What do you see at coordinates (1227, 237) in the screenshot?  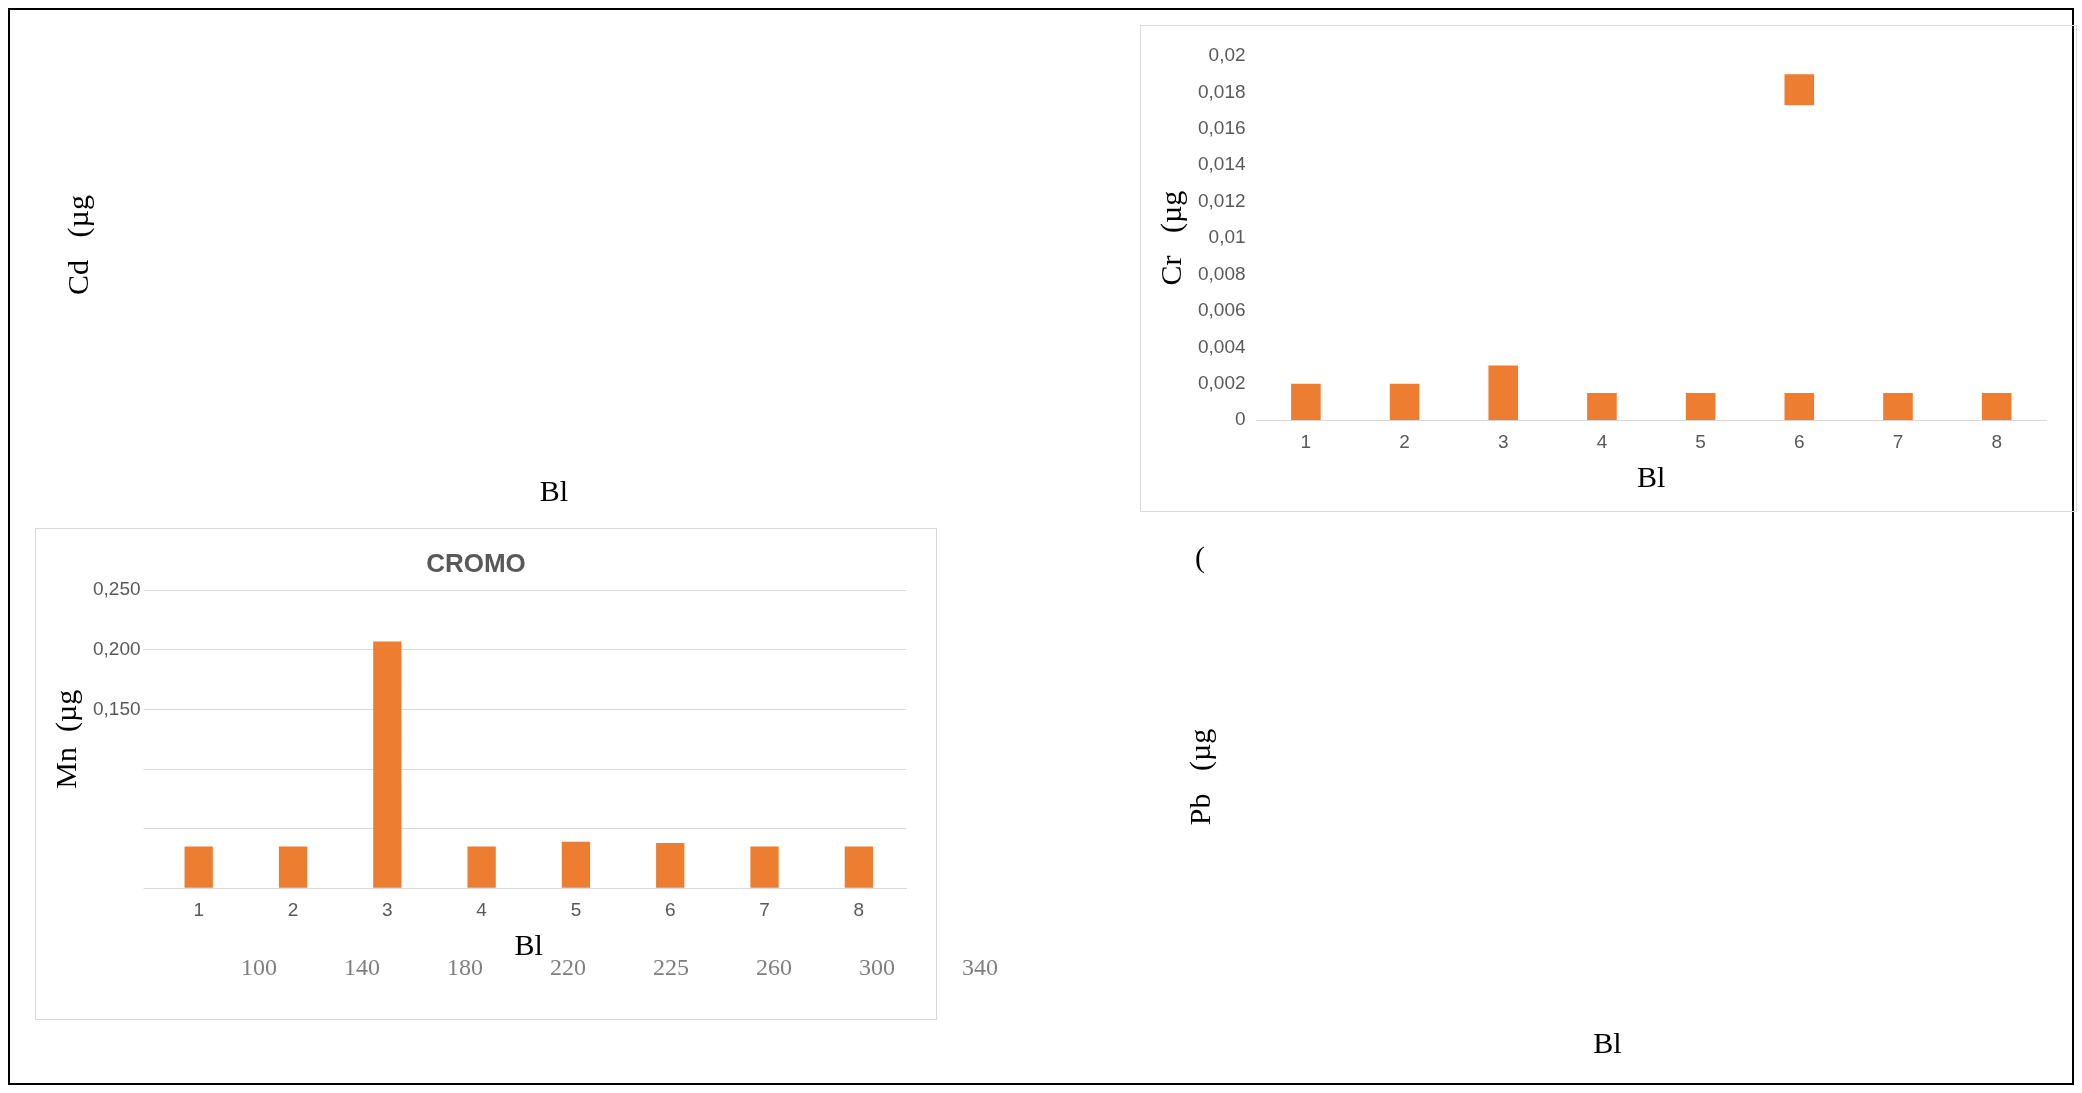 I see `y-tick-label: 0,01` at bounding box center [1227, 237].